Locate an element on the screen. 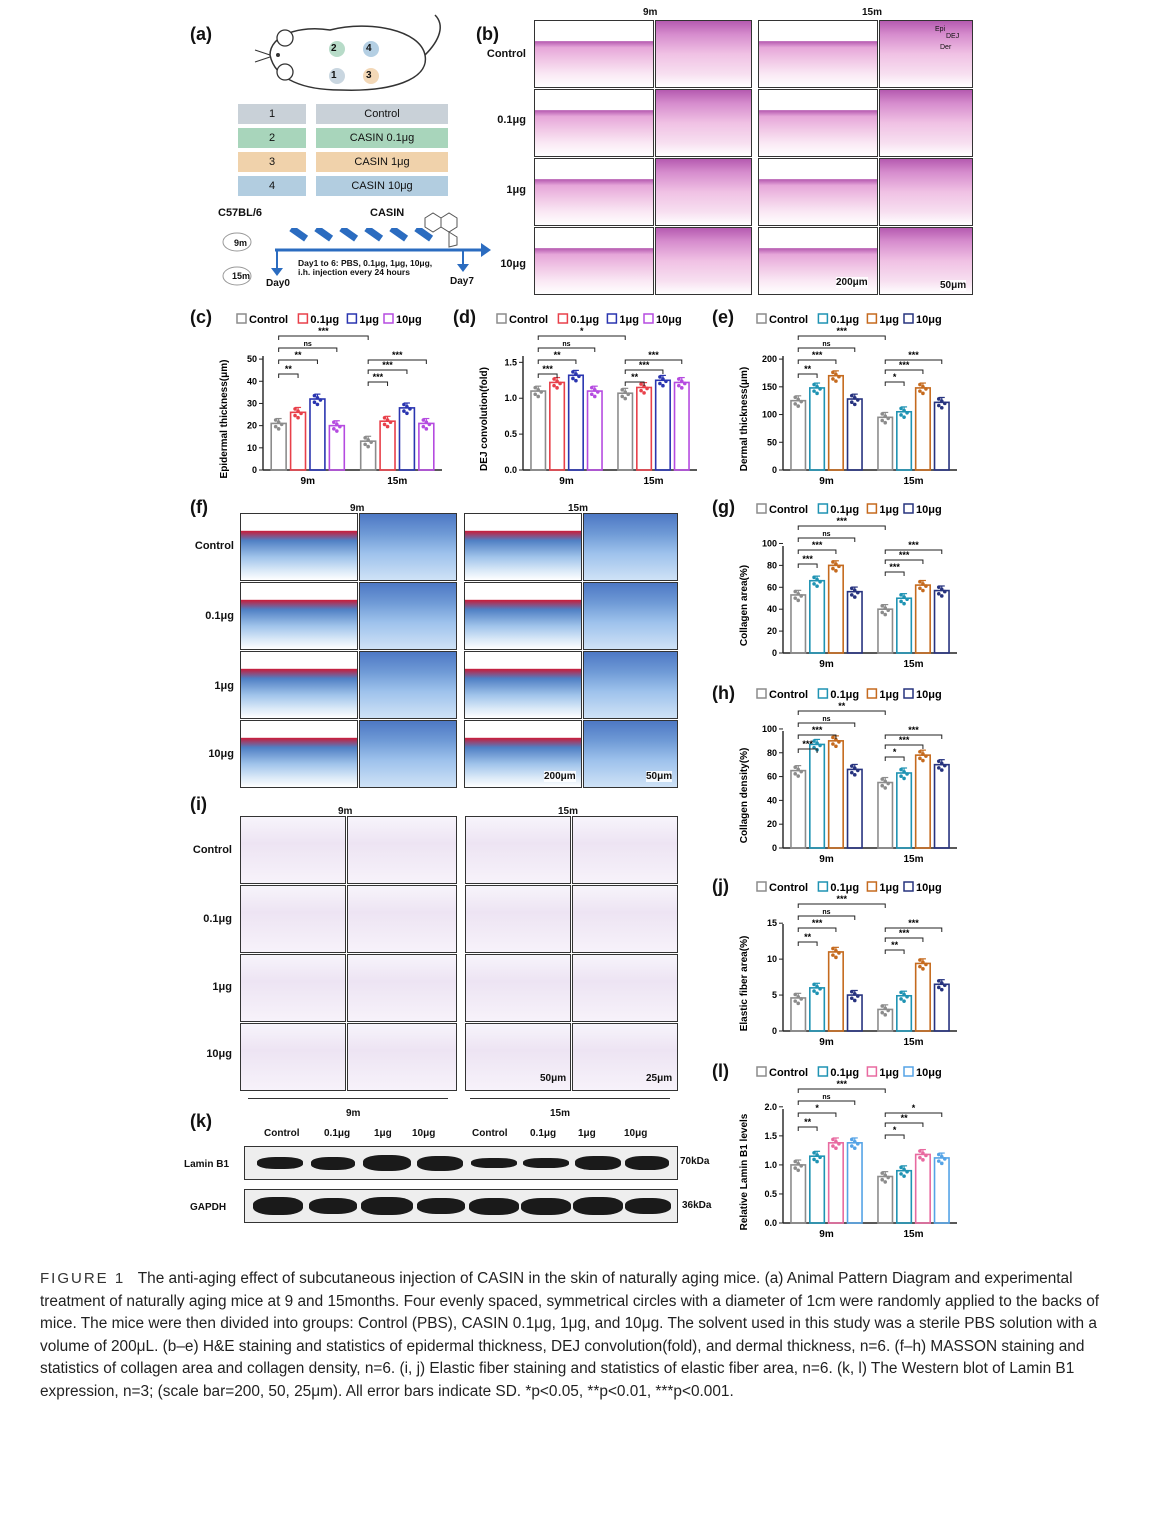 The image size is (1170, 1515). significance-label: * is located at coordinates (895, 1130).